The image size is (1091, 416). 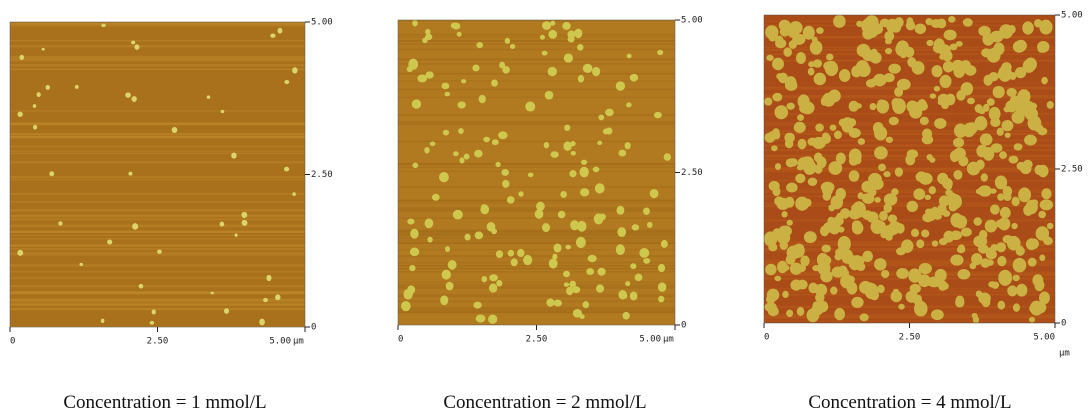 I want to click on x-tick-label: 2.50, so click(x=910, y=338).